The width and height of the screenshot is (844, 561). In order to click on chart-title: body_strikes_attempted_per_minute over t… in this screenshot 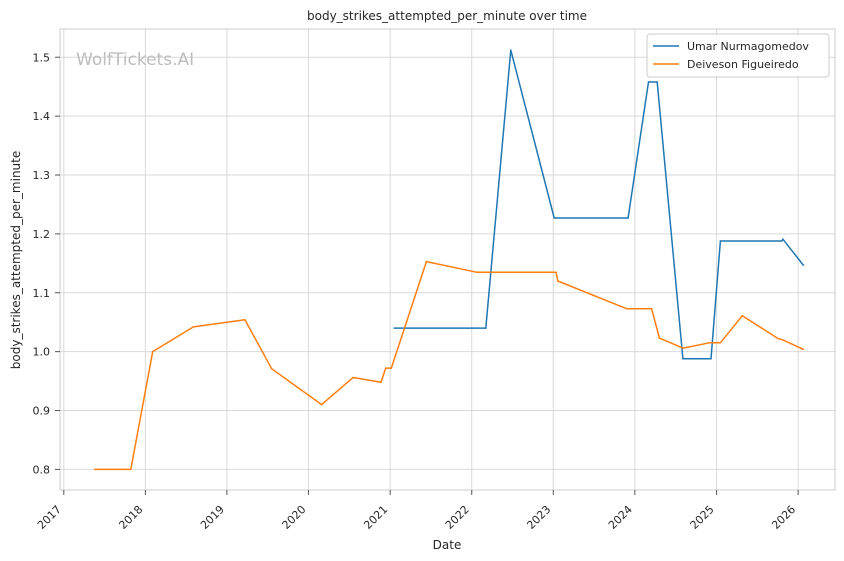, I will do `click(447, 16)`.